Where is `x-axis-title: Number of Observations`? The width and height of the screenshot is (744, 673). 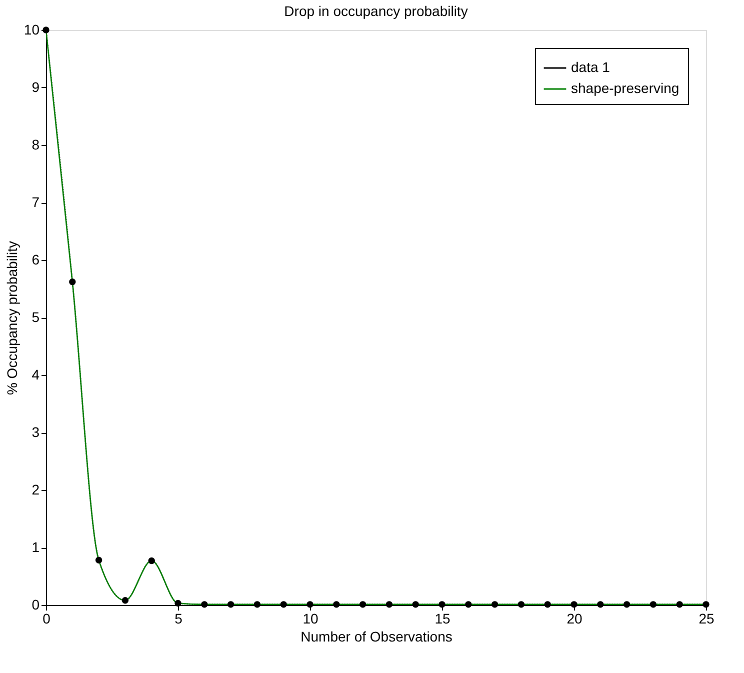 x-axis-title: Number of Observations is located at coordinates (376, 636).